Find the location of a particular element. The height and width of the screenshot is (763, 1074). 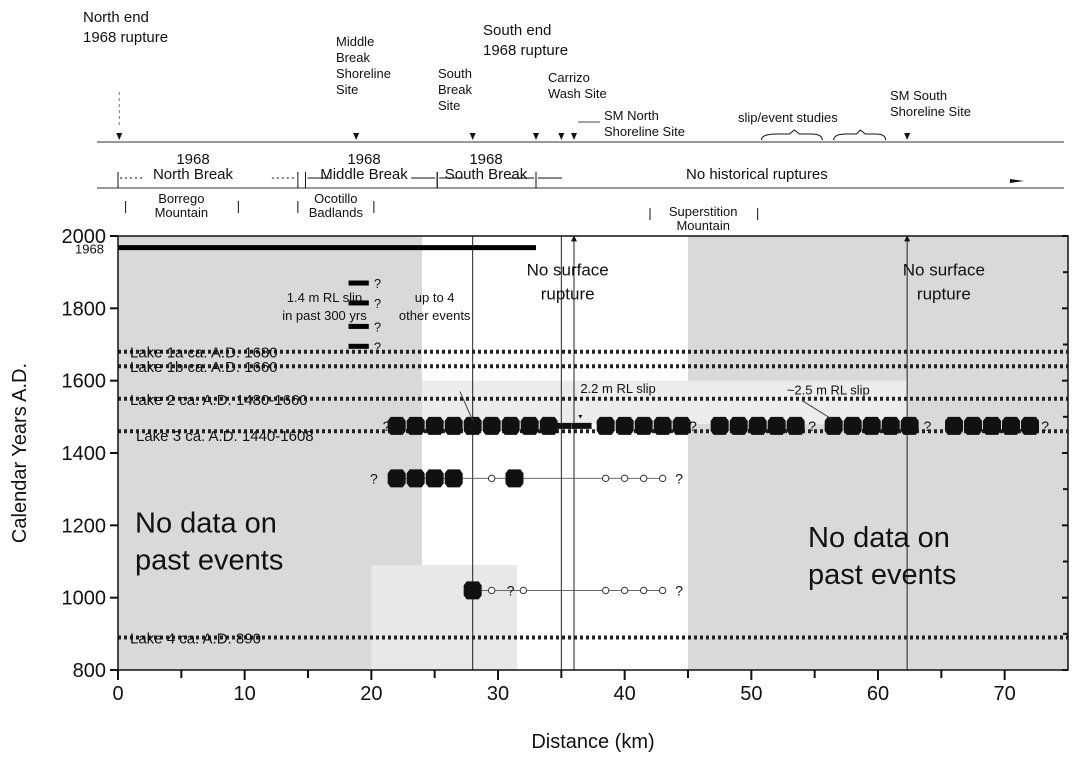

x-tick-label: 0 is located at coordinates (117, 694).